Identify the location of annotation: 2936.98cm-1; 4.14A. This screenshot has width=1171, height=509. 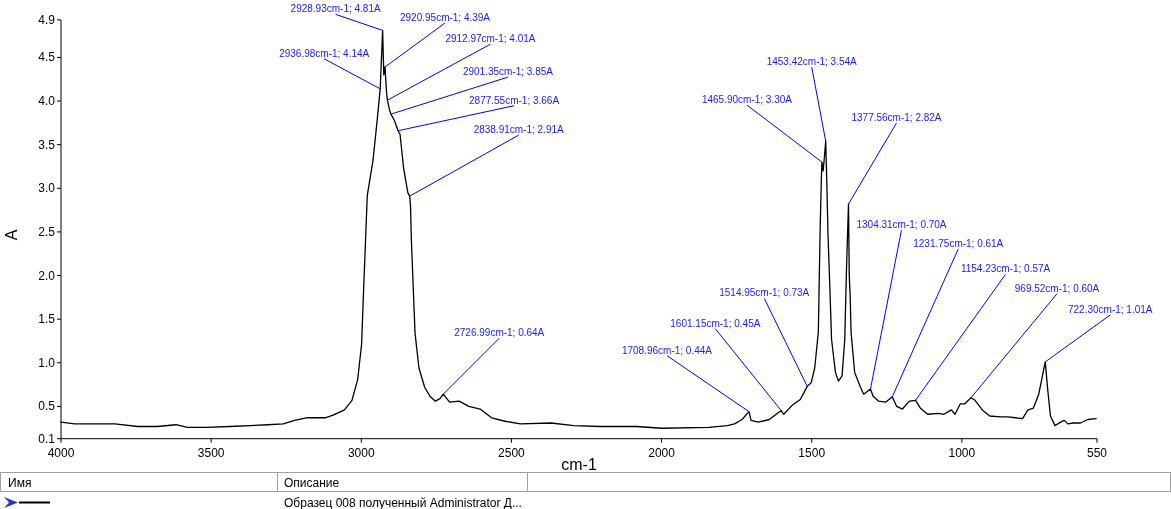
(324, 53).